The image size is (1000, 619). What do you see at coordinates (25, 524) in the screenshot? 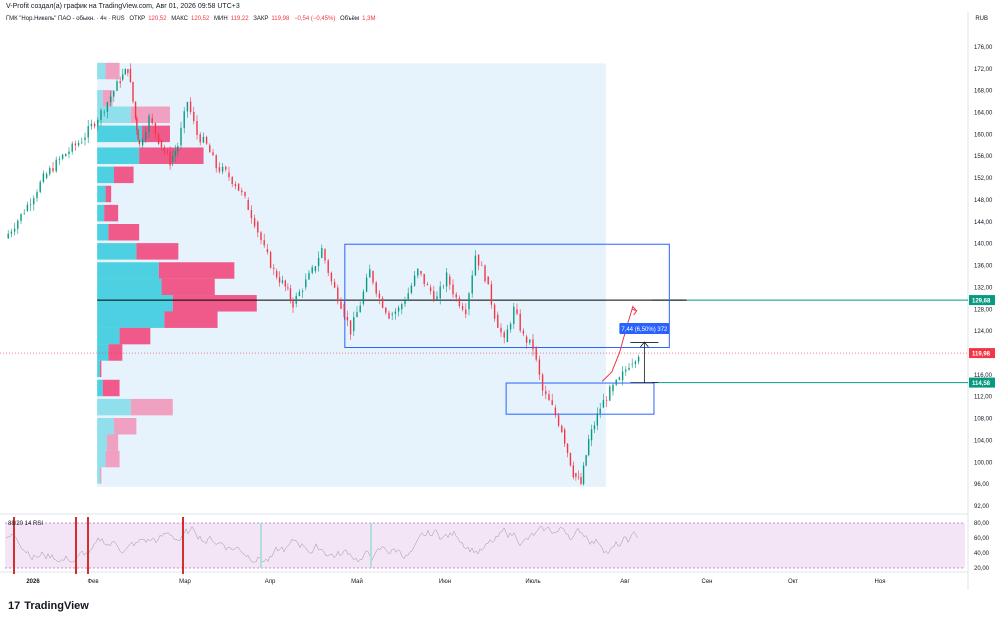
I see `rsi-label: 88/20 14 RSI` at bounding box center [25, 524].